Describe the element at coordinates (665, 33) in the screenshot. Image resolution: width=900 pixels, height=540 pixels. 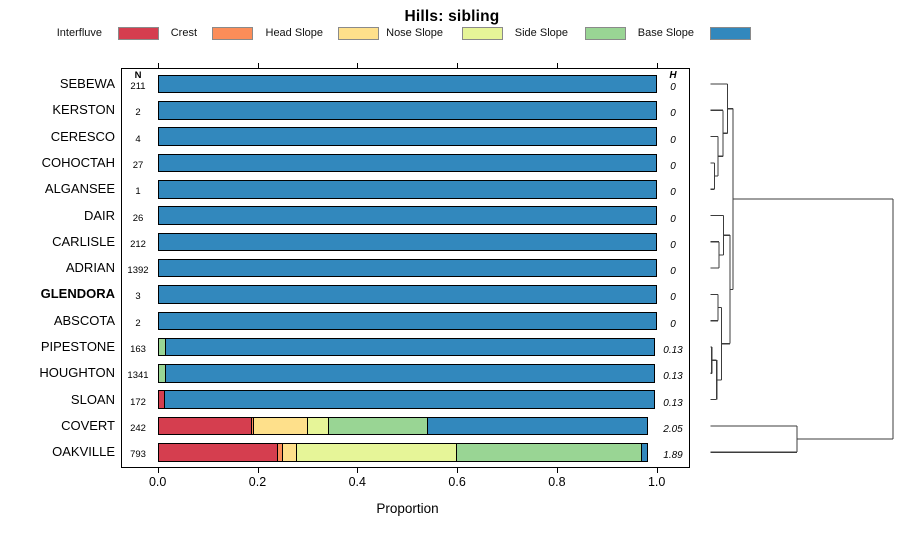
I see `legend-label: Base Slope` at that location.